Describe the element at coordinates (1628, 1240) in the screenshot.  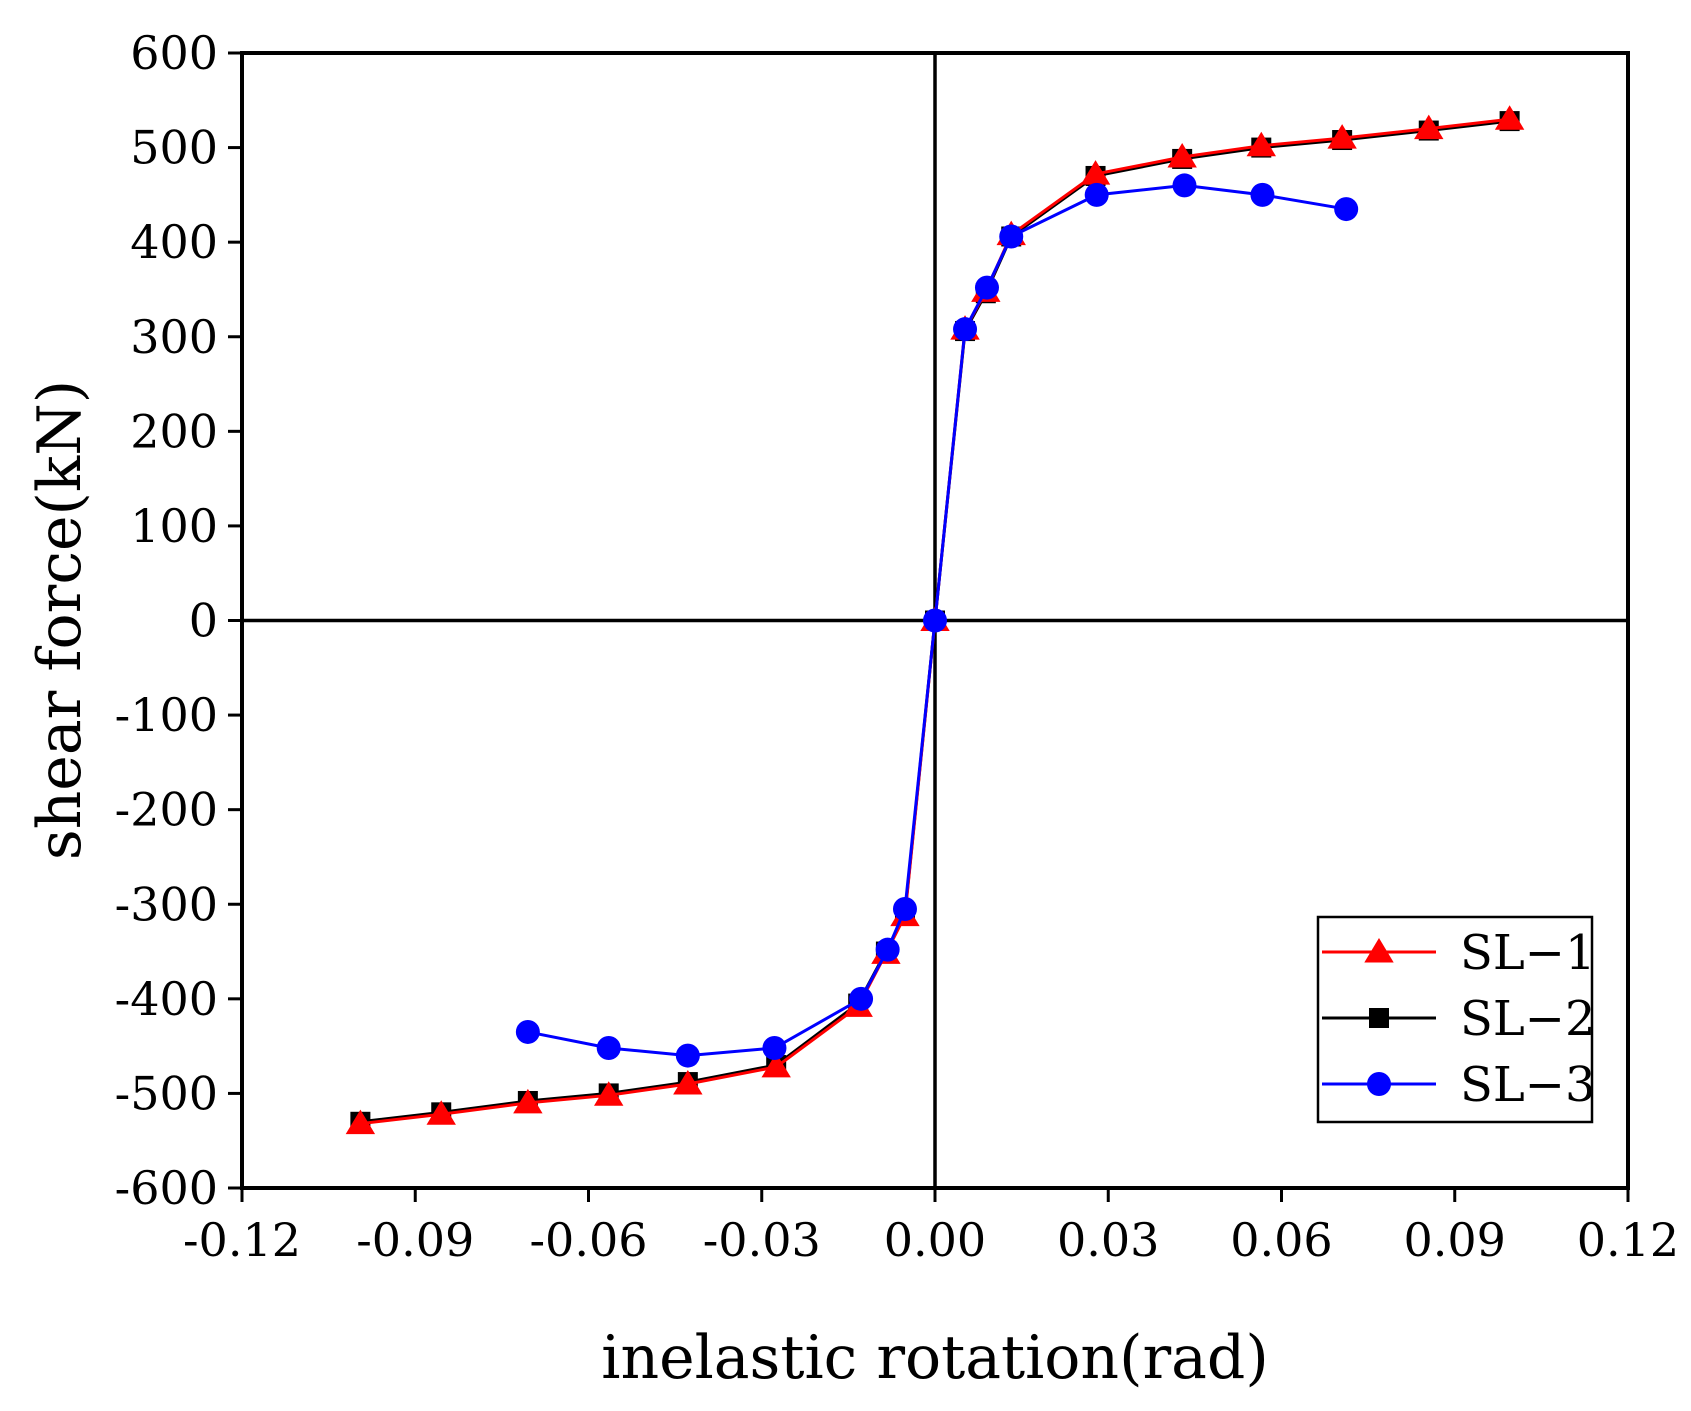
I see `x-tick-label: 0.12` at that location.